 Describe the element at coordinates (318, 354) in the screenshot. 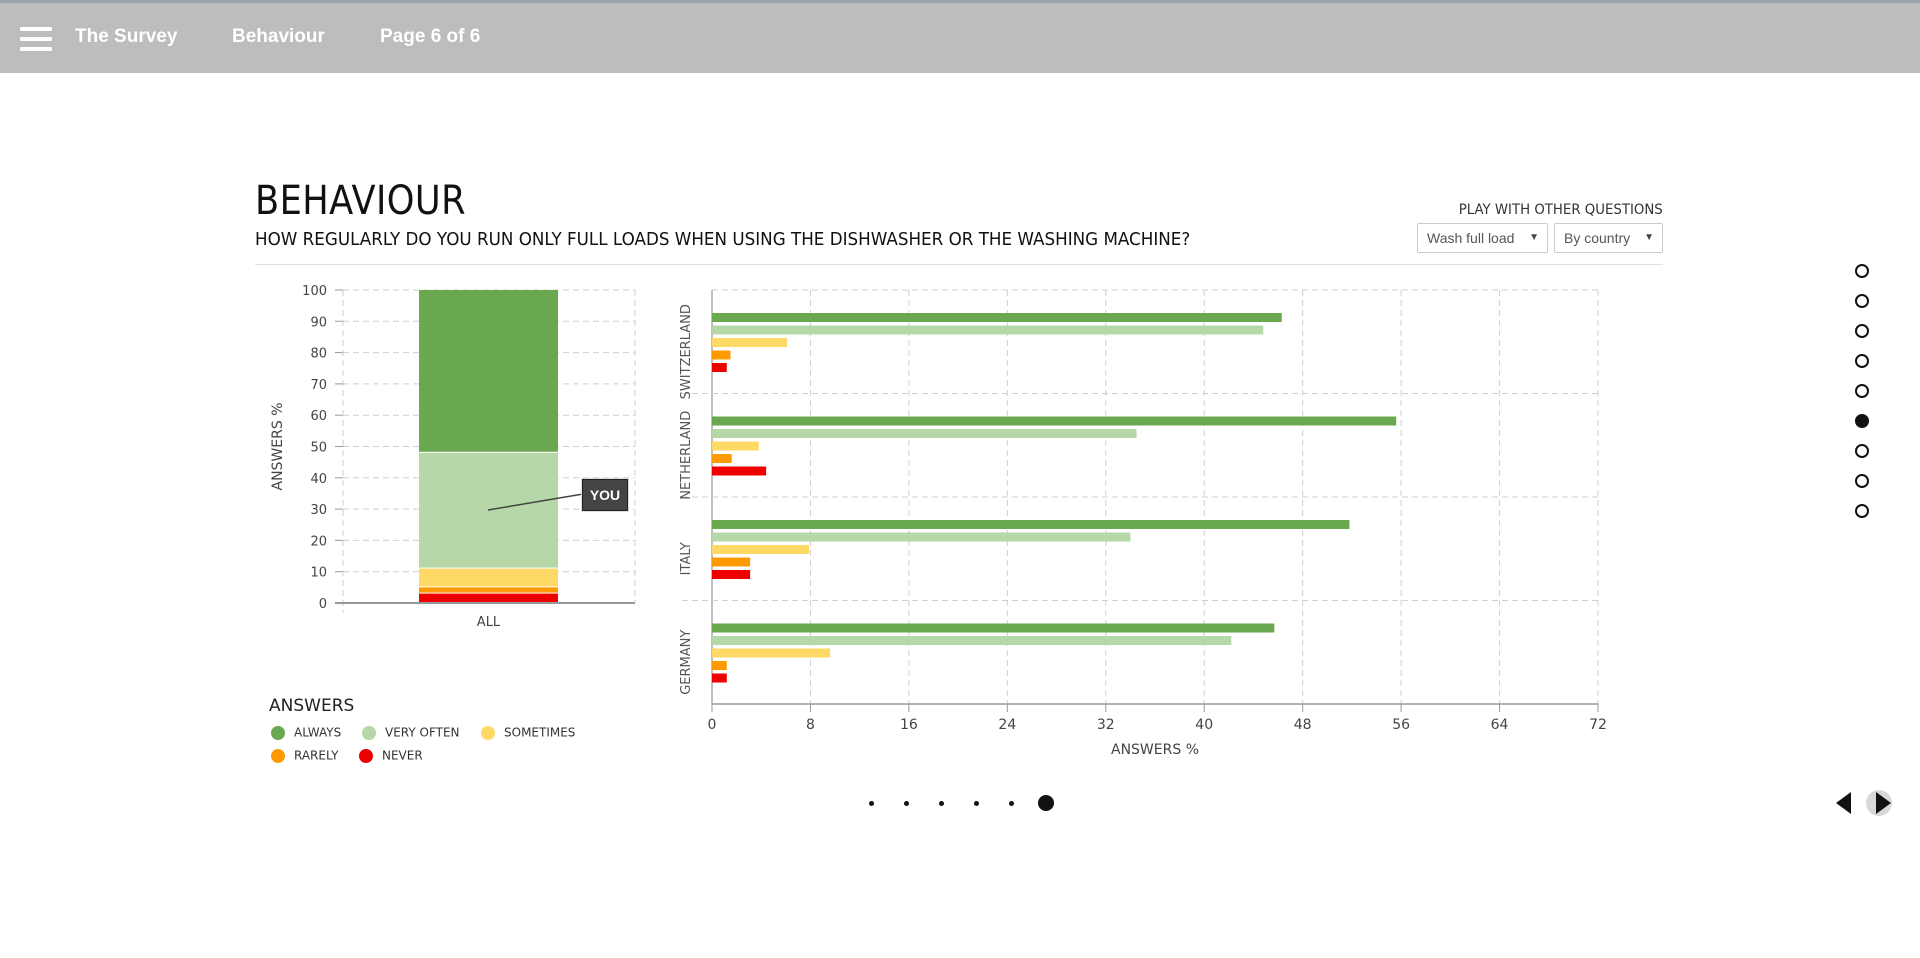

I see `y-tick-label: 80` at that location.